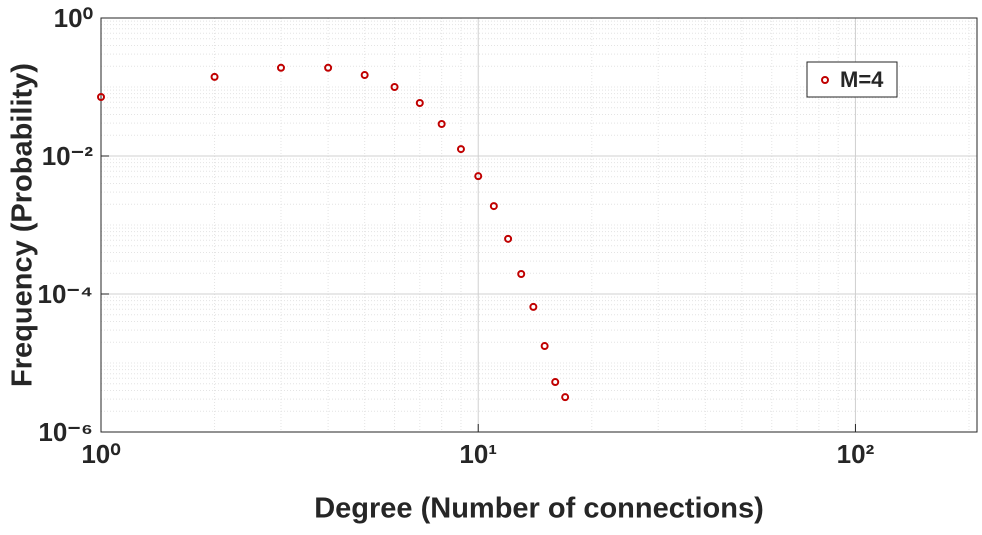 This screenshot has height=535, width=982. What do you see at coordinates (478, 454) in the screenshot?
I see `x-tick-label: 10¹` at bounding box center [478, 454].